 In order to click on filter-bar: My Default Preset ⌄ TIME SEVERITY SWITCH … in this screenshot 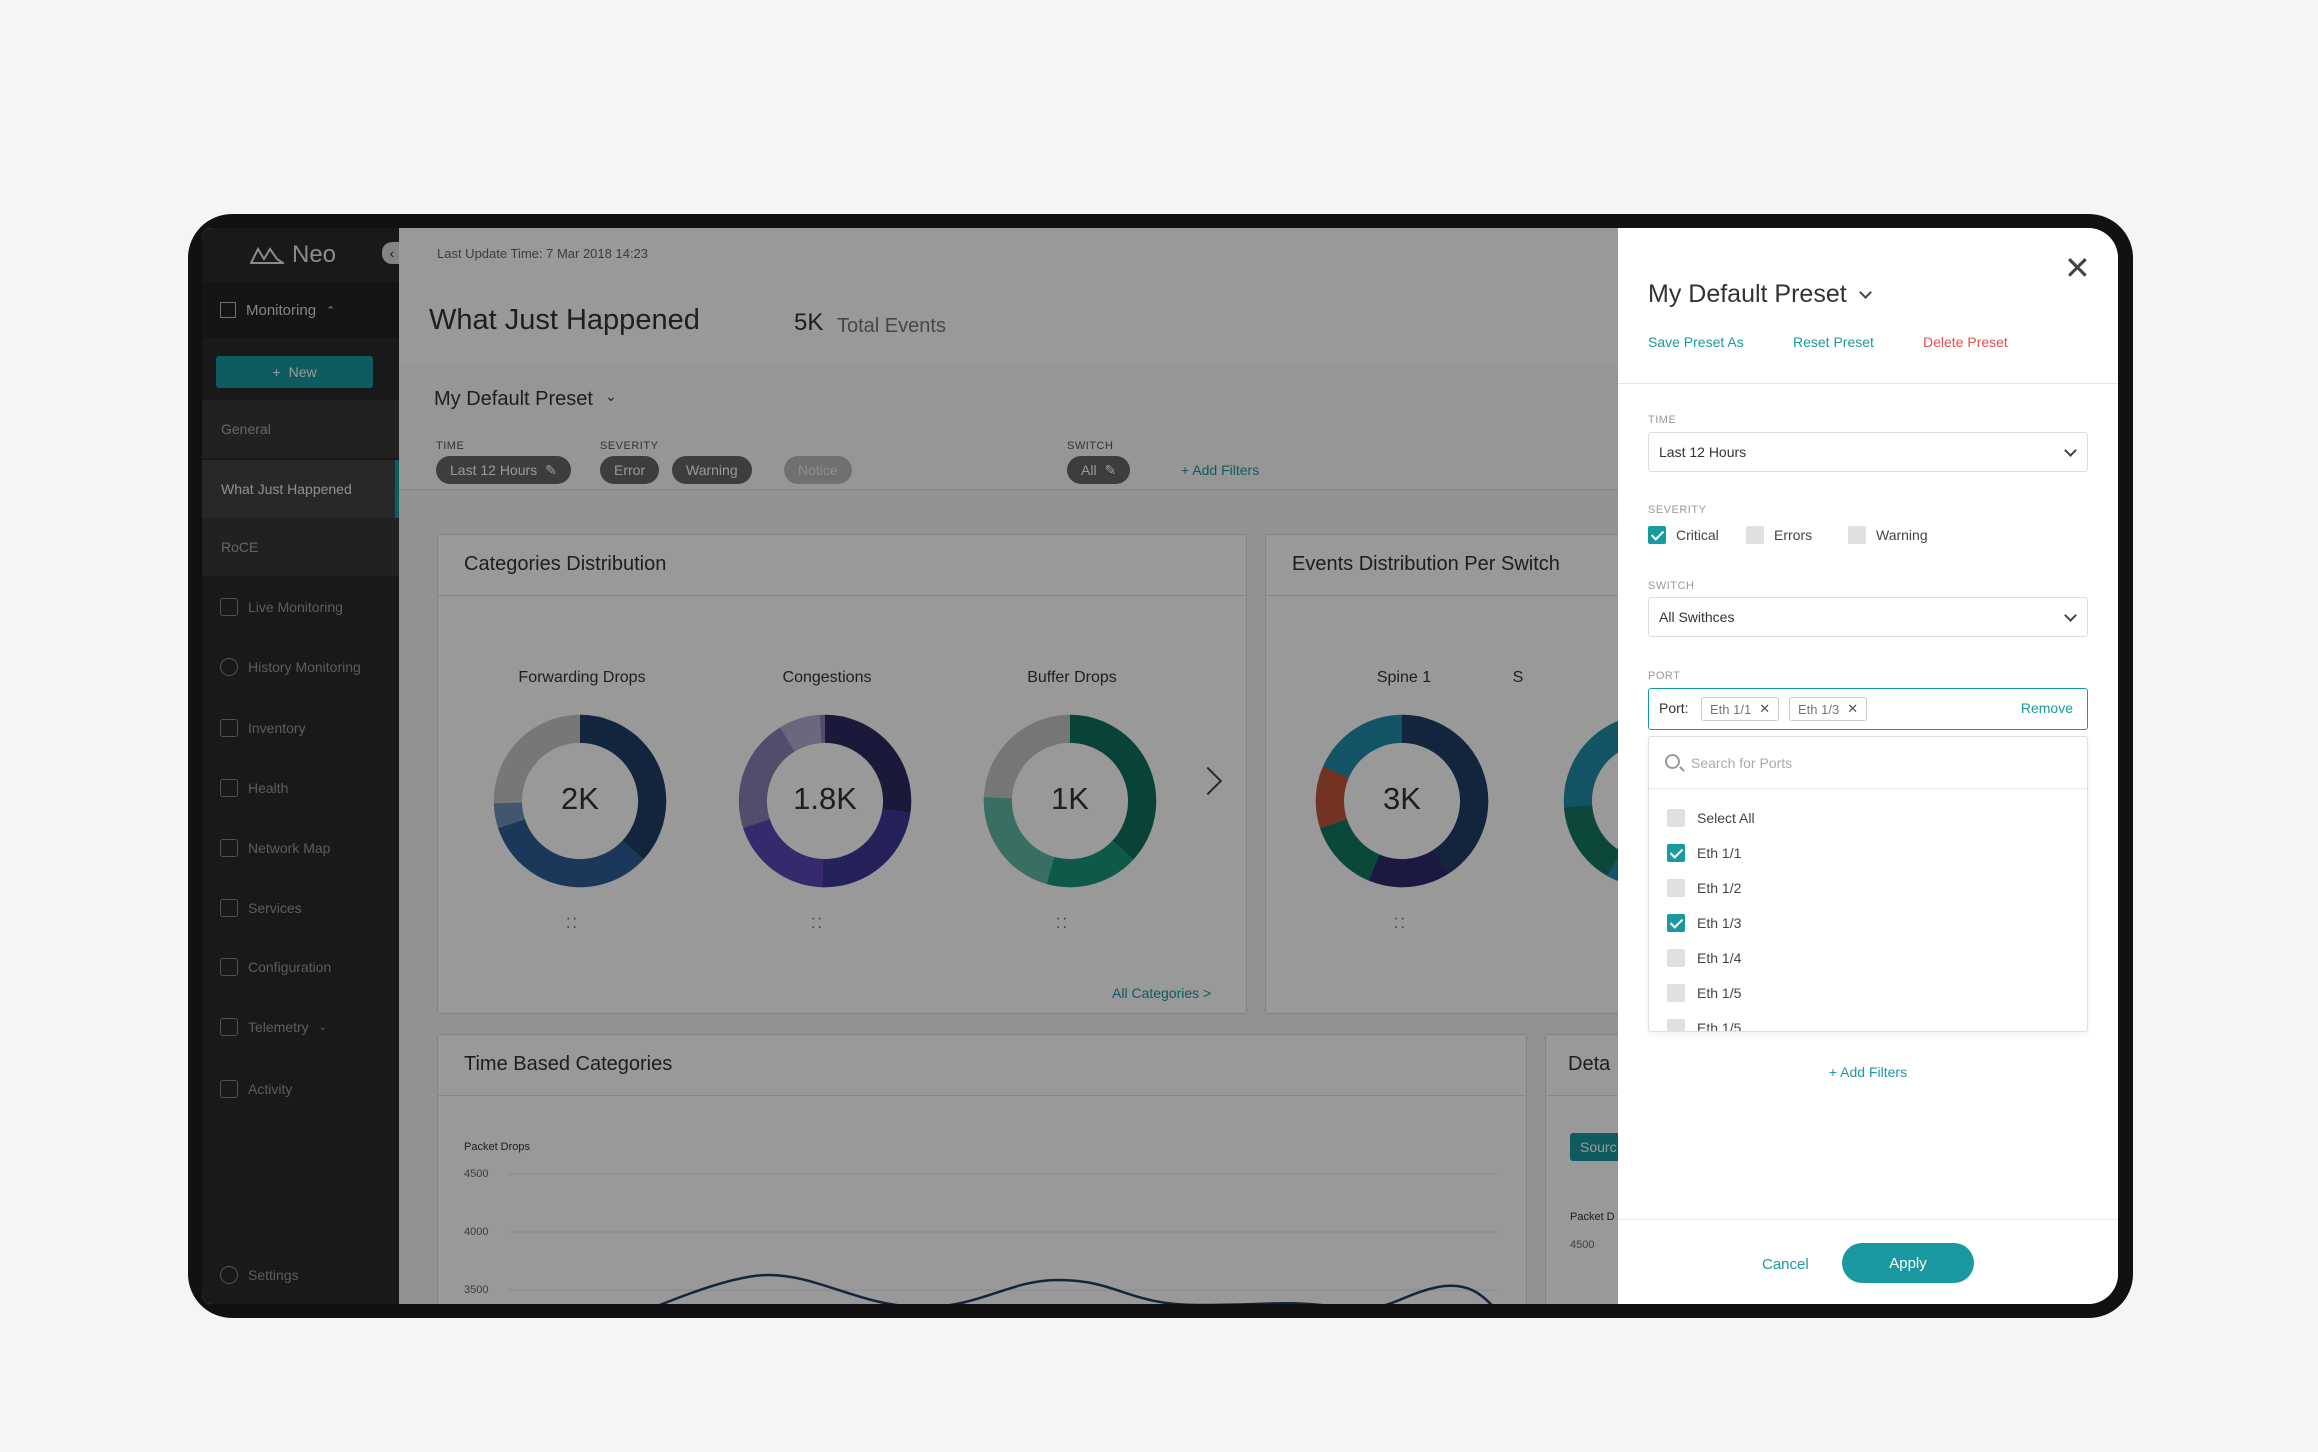, I will do `click(1008, 428)`.